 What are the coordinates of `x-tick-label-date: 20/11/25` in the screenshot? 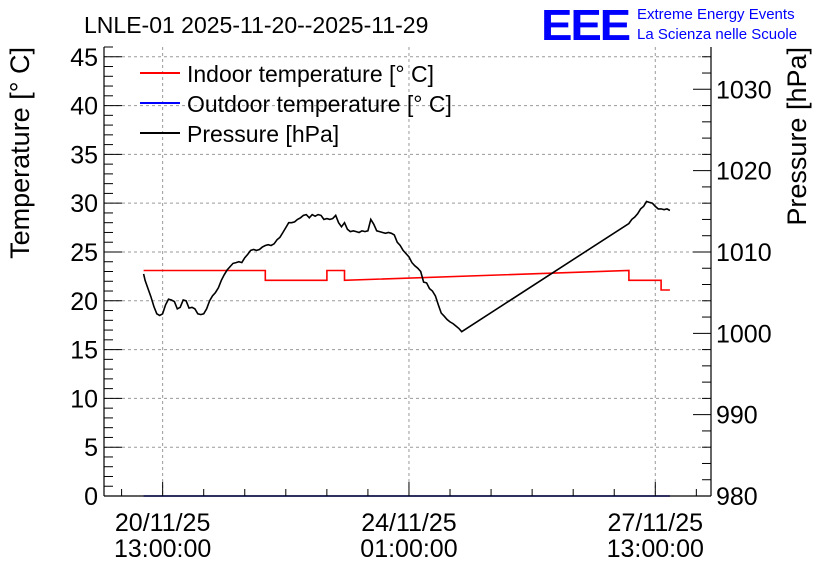 It's located at (162, 523).